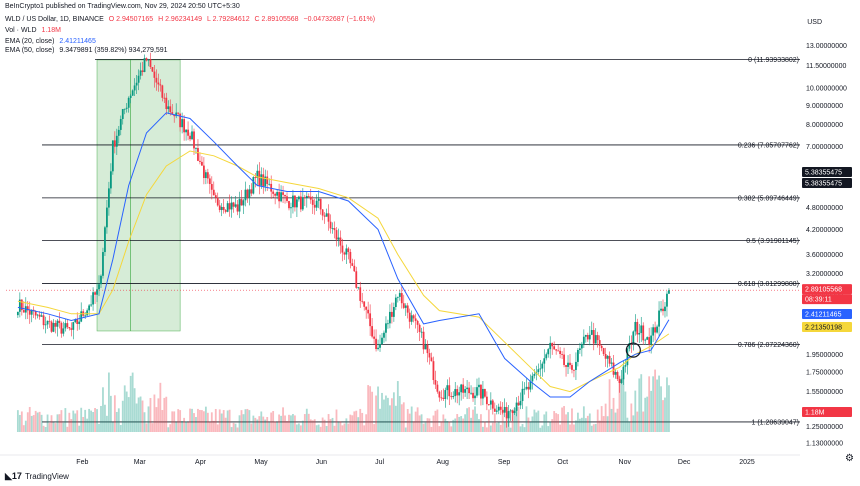 This screenshot has width=860, height=486. Describe the element at coordinates (775, 422) in the screenshot. I see `fib-label: 1 (1.28639047)` at that location.